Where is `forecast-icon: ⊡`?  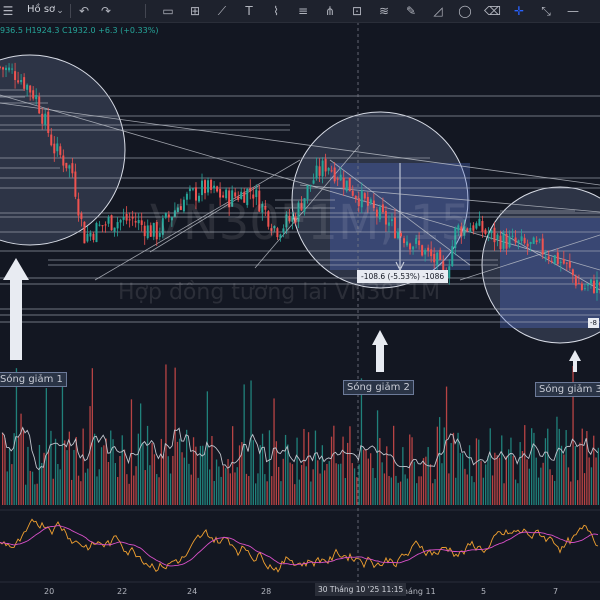 forecast-icon: ⊡ is located at coordinates (357, 11).